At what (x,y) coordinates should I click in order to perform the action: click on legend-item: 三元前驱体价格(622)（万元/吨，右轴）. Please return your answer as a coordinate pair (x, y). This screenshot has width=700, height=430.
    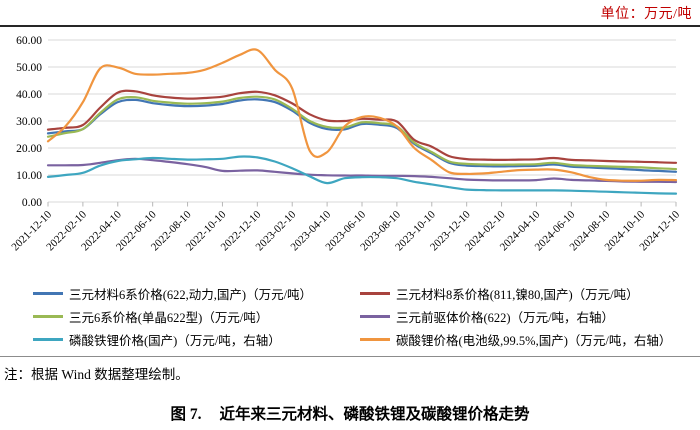
    Looking at the image, I should click on (526, 316).